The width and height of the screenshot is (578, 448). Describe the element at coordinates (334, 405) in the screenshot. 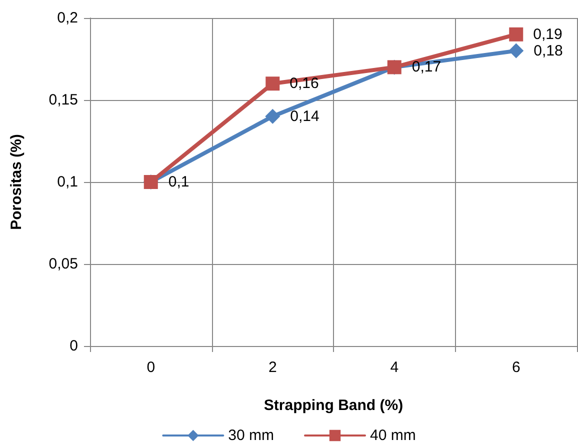

I see `x-axis-title: Strapping Band (%)` at that location.